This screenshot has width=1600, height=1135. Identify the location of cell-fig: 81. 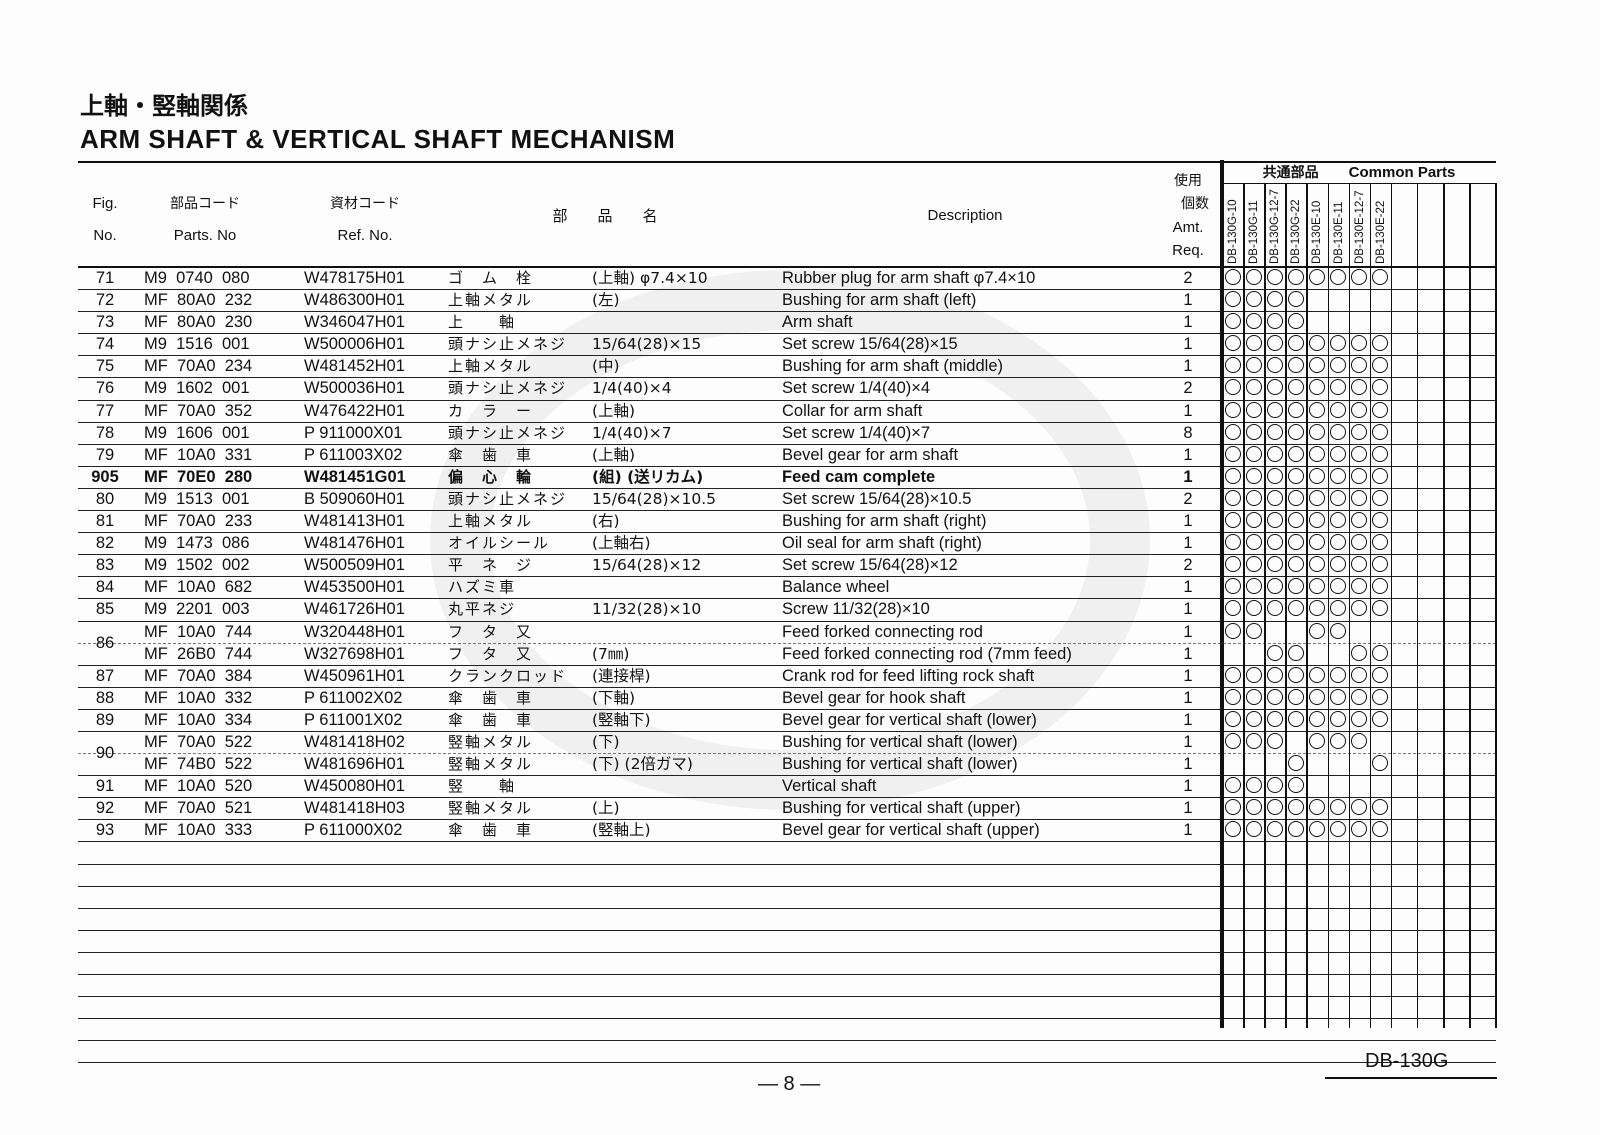
(105, 521).